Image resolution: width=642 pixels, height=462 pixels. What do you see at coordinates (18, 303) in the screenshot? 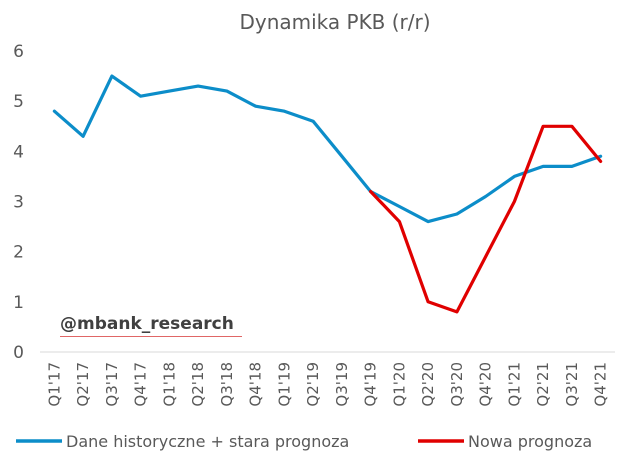
I see `y-tick-label: 1` at bounding box center [18, 303].